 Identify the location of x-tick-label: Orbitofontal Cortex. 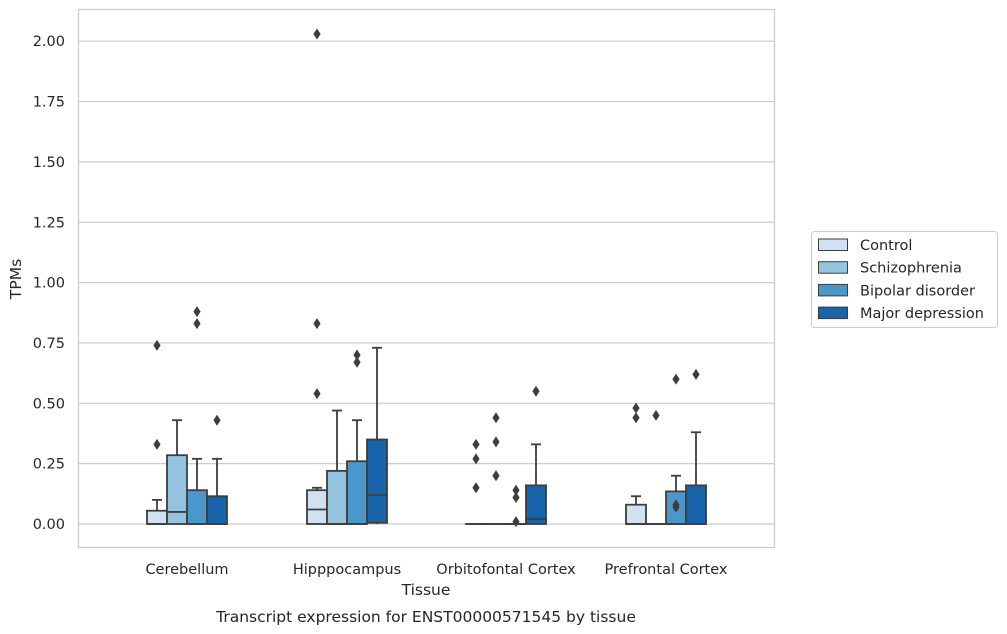
(506, 570).